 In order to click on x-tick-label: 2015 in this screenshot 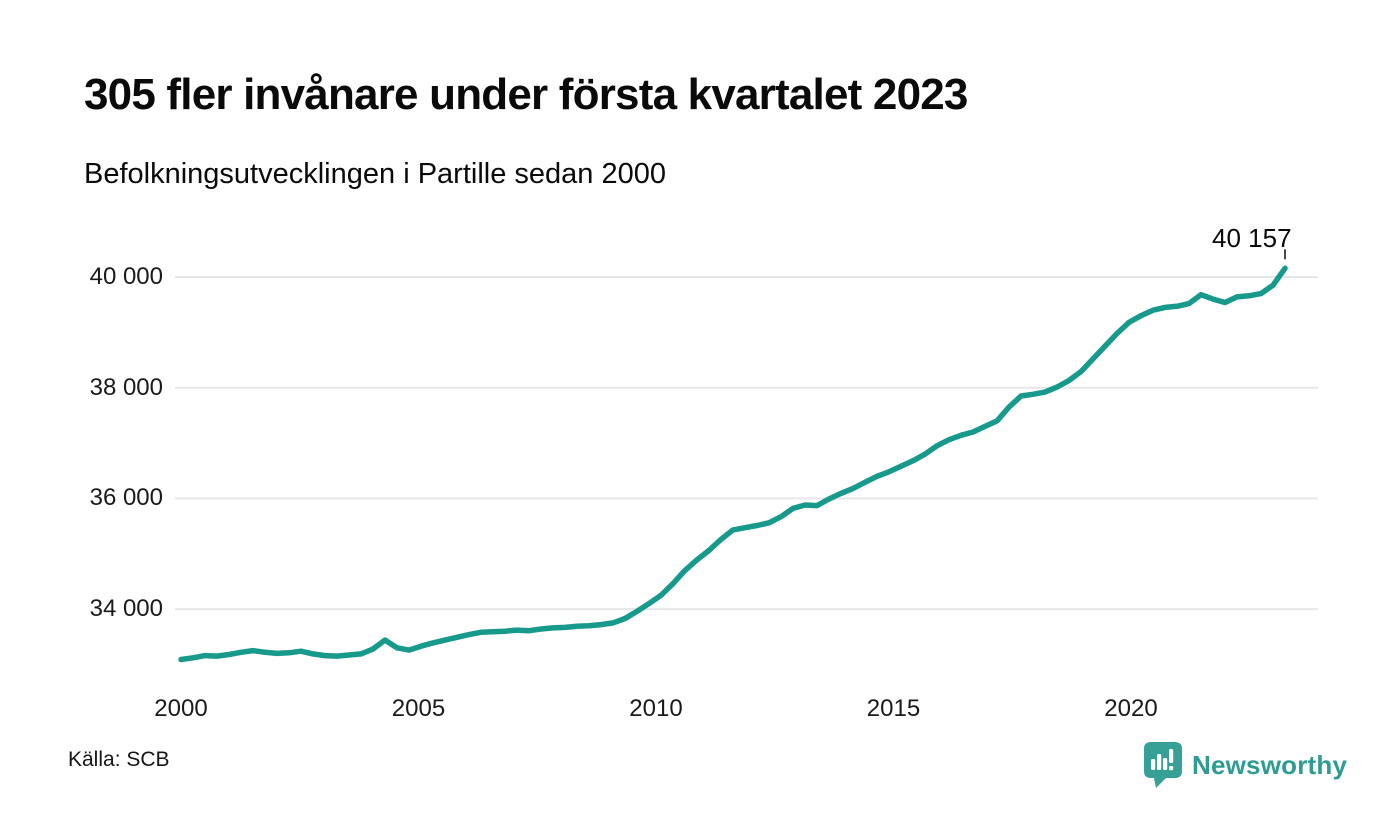, I will do `click(893, 708)`.